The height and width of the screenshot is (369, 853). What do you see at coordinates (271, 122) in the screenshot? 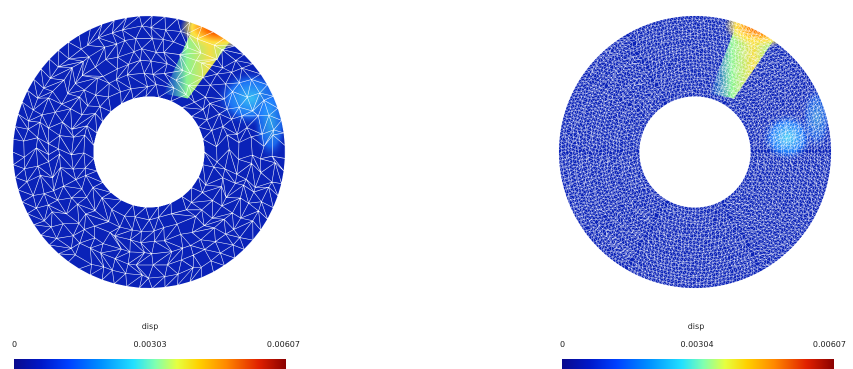
I see `edge-lobe` at bounding box center [271, 122].